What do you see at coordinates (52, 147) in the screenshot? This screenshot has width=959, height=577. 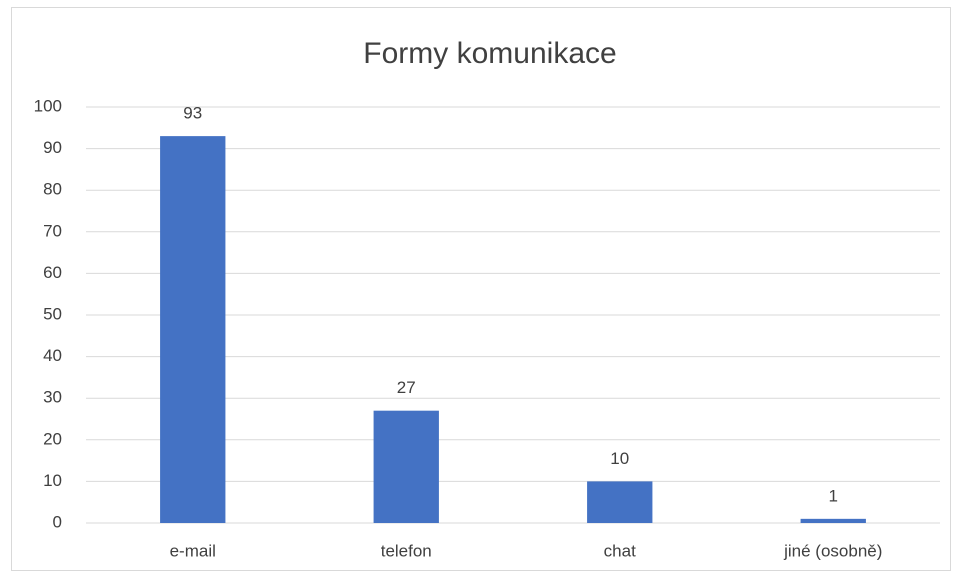 I see `y-tick-label: 90` at bounding box center [52, 147].